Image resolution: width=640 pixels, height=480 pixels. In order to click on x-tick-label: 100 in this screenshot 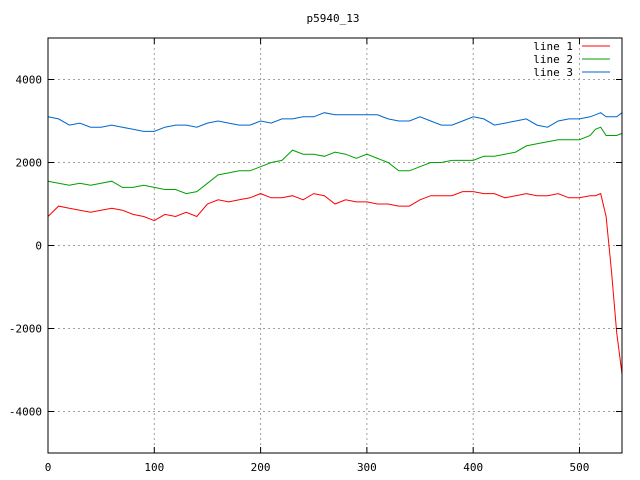, I will do `click(154, 467)`.